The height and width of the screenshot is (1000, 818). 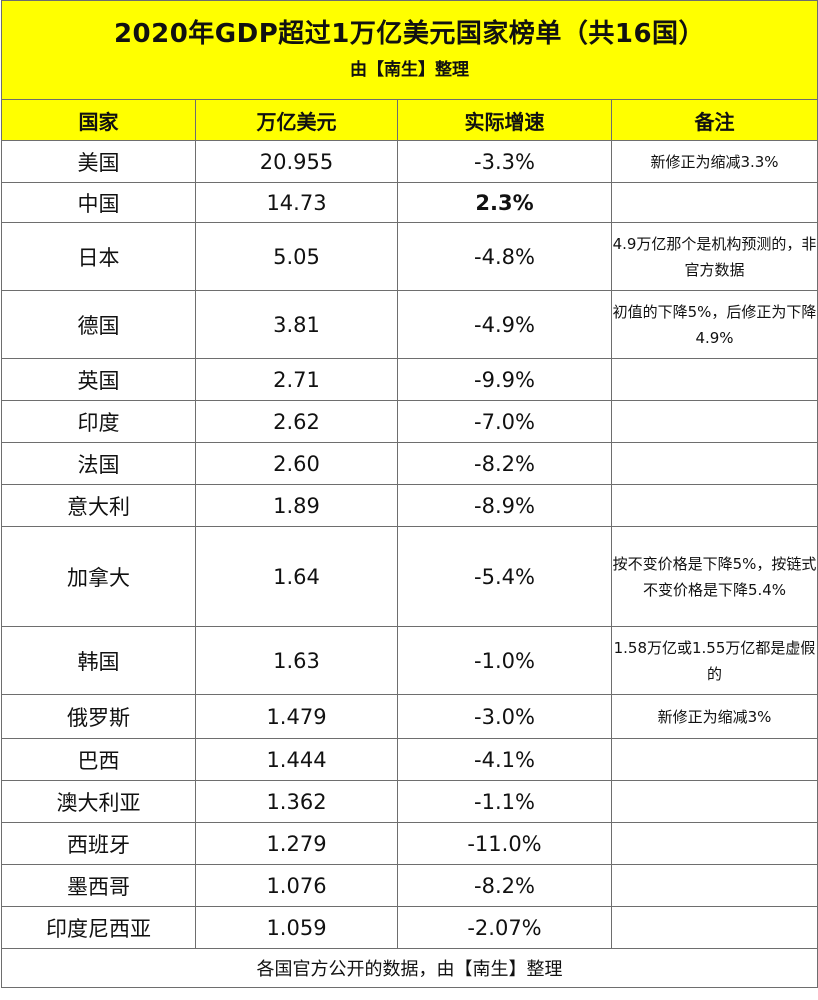 What do you see at coordinates (504, 801) in the screenshot?
I see `cell-growth: -1.1%` at bounding box center [504, 801].